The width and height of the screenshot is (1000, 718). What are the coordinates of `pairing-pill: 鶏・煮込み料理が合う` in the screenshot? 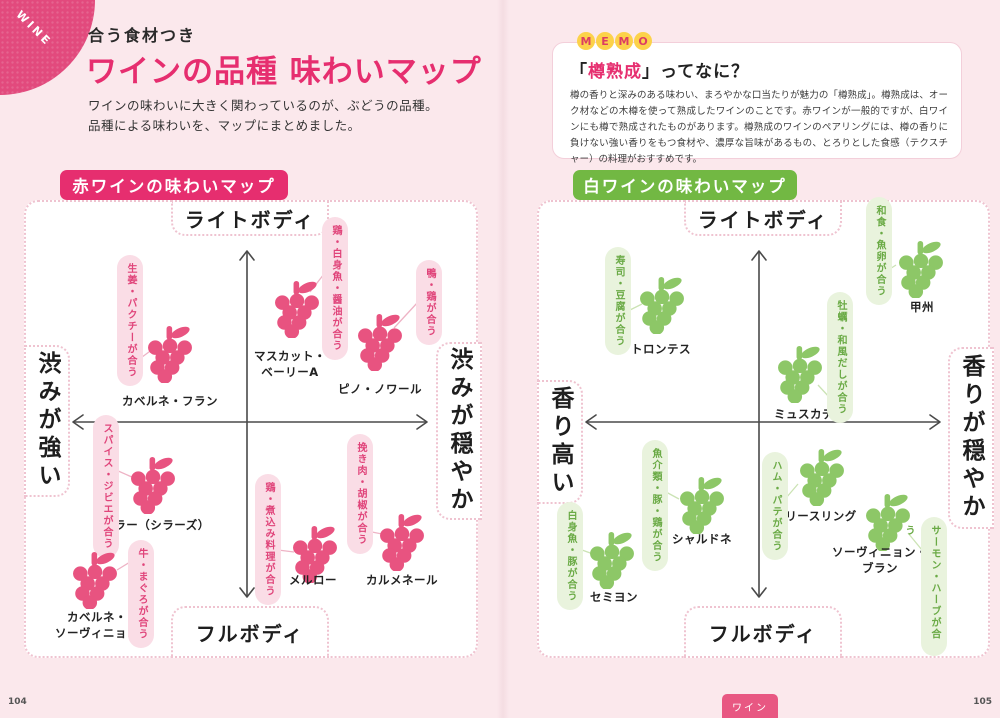 It's located at (268, 539).